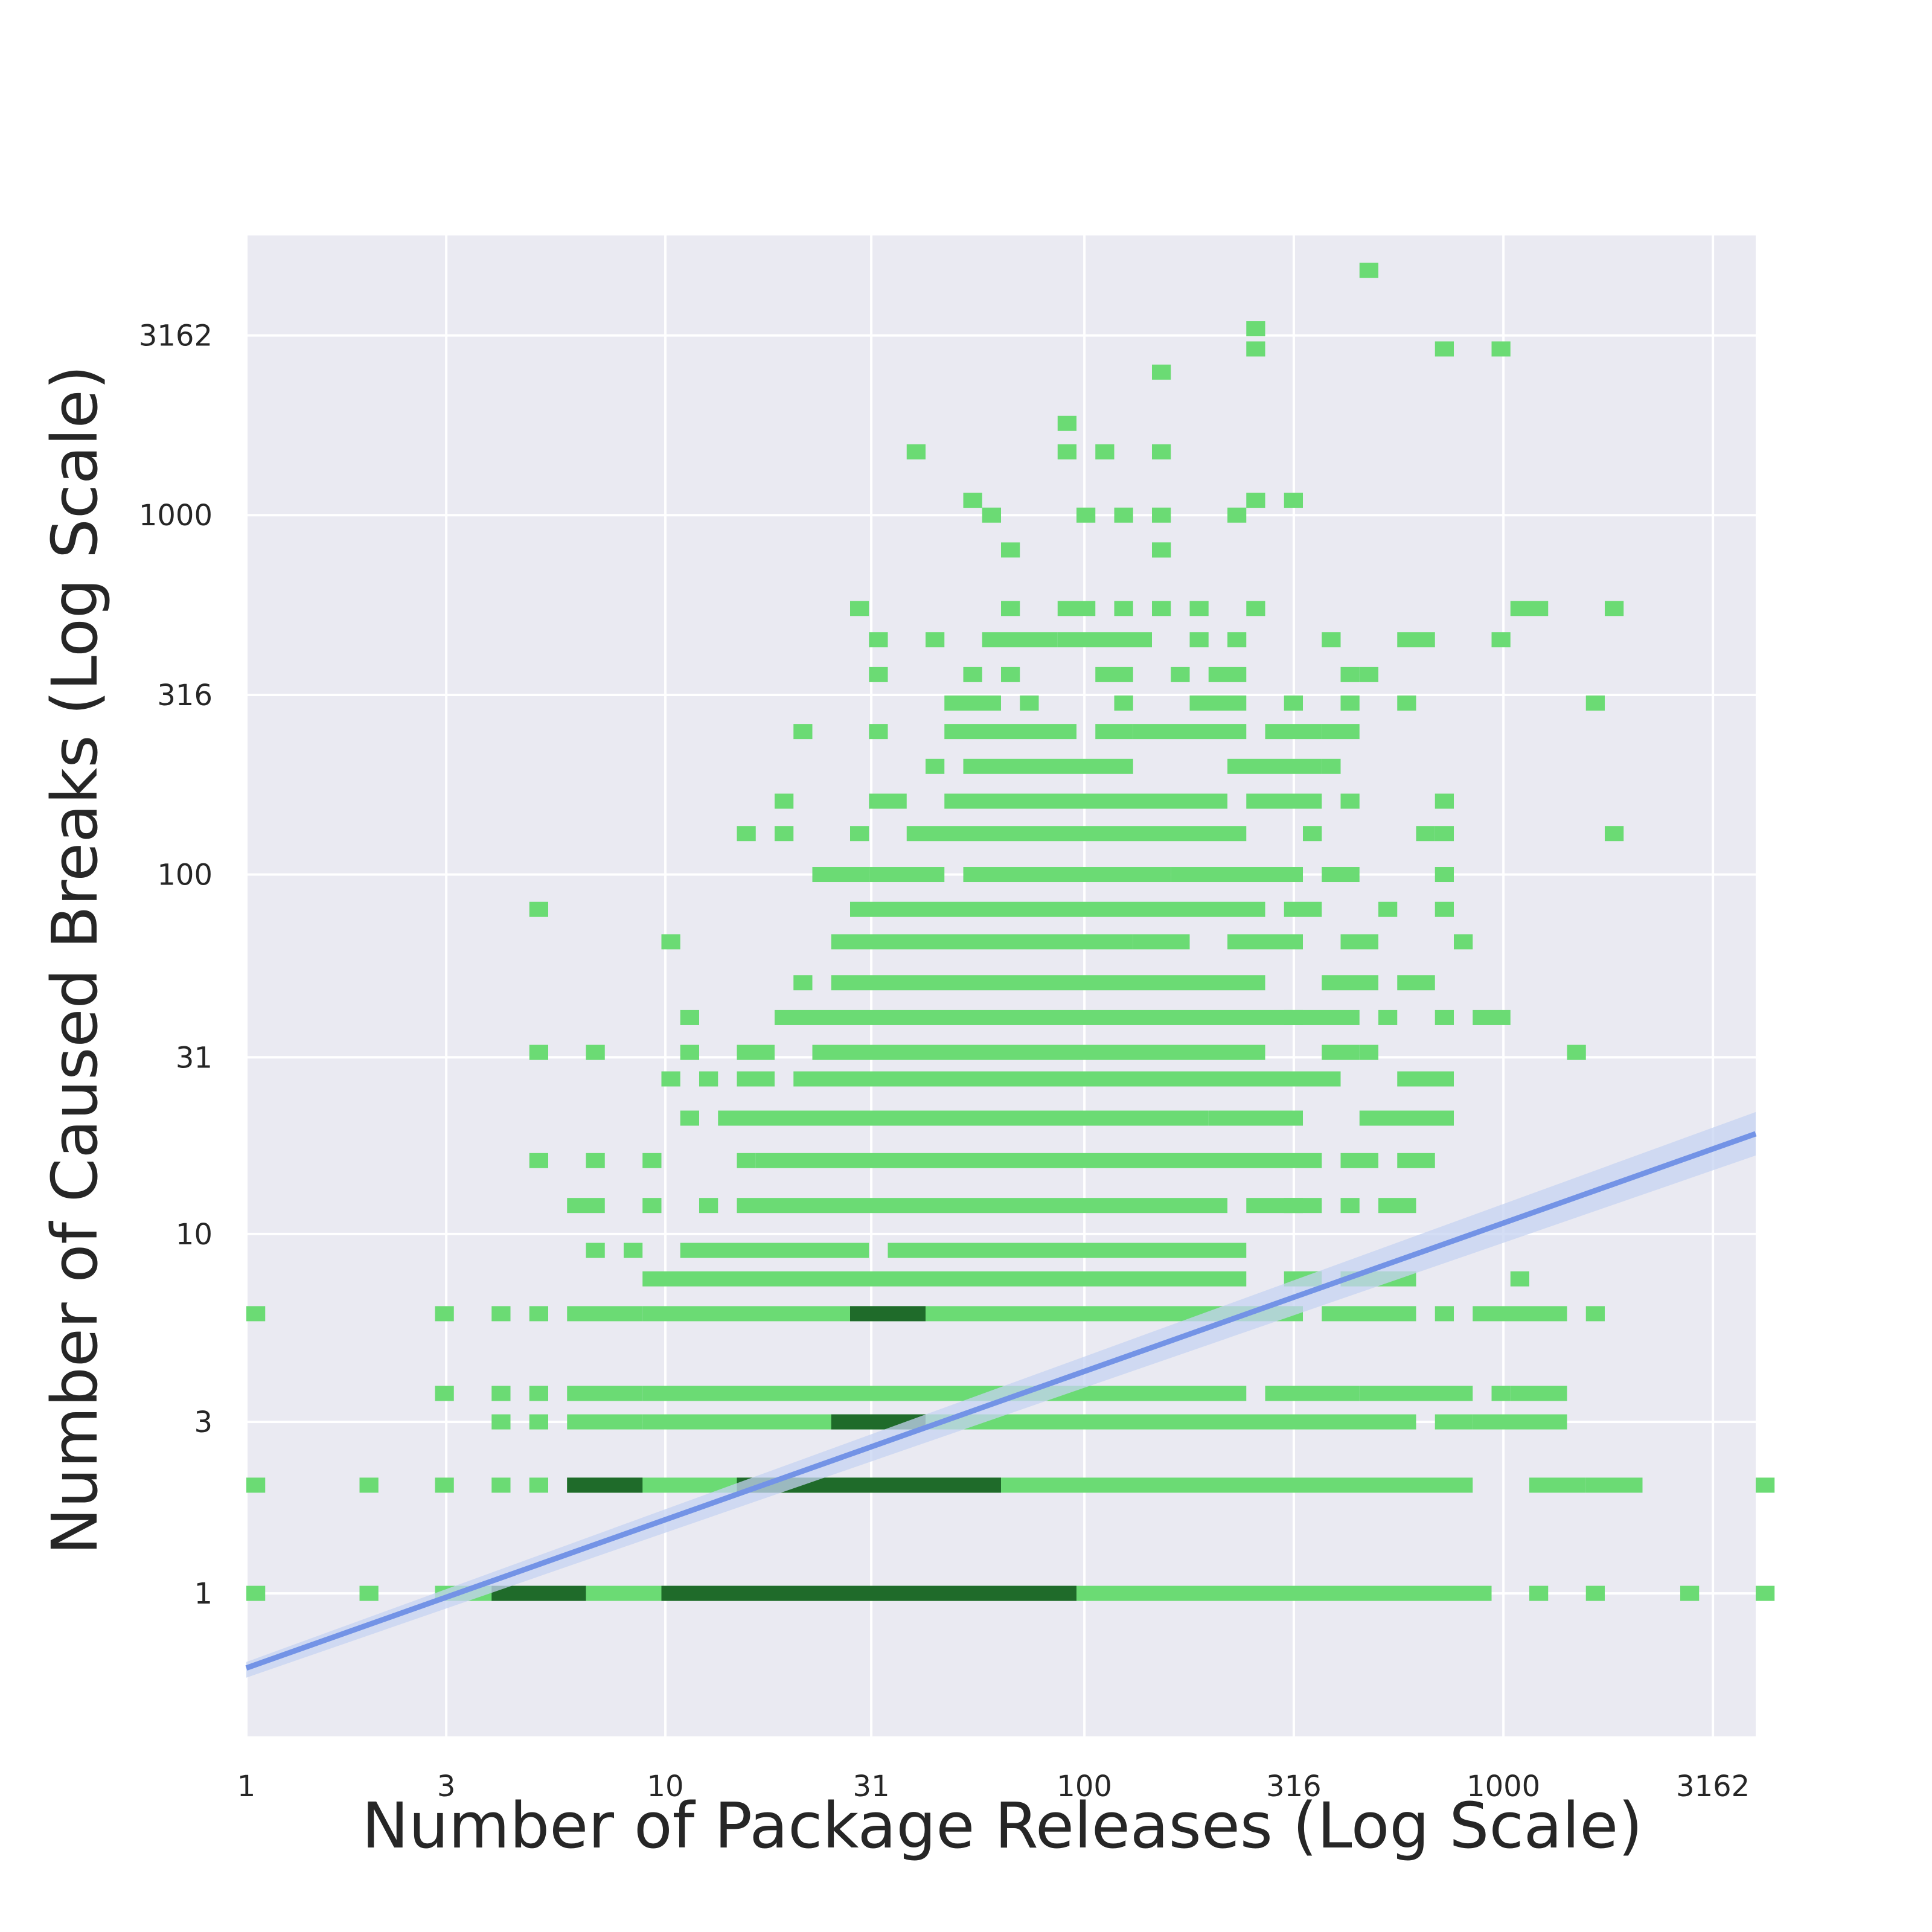 This screenshot has height=1932, width=1932. What do you see at coordinates (176, 516) in the screenshot?
I see `y-tick-label: 1000` at bounding box center [176, 516].